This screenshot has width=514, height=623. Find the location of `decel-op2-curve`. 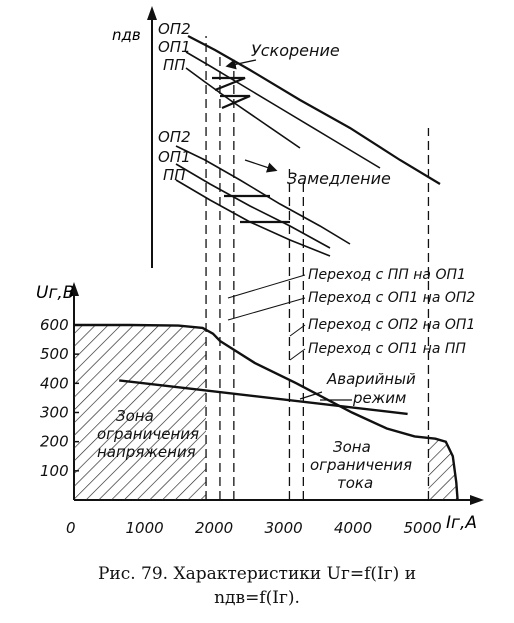

decel-op2-curve is located at coordinates (263, 195).